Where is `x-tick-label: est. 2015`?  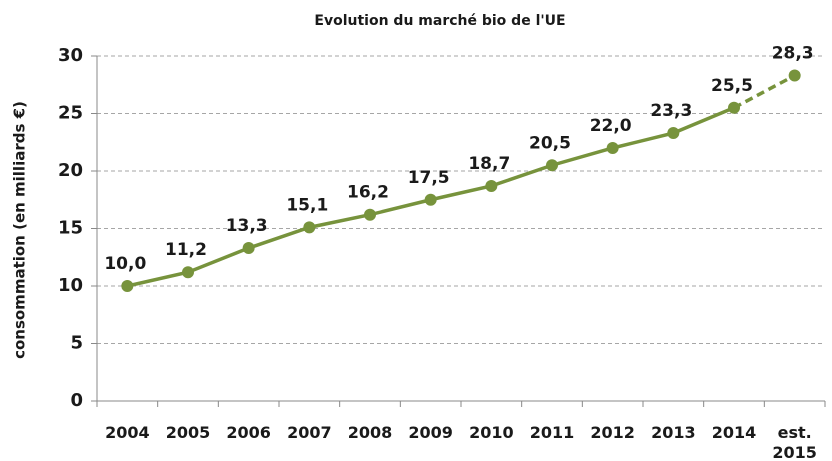
x-tick-label: est. 2015 is located at coordinates (794, 442).